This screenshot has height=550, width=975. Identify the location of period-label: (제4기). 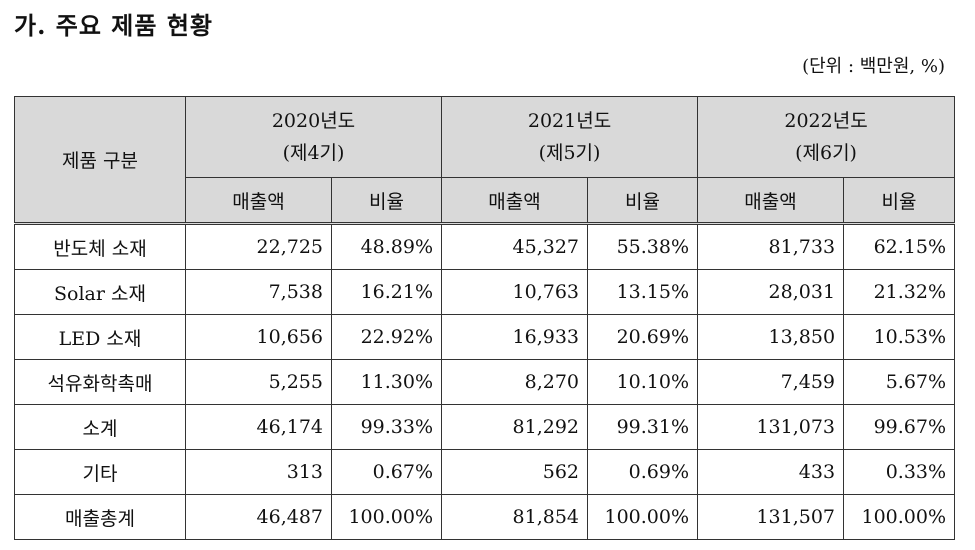
(313, 153).